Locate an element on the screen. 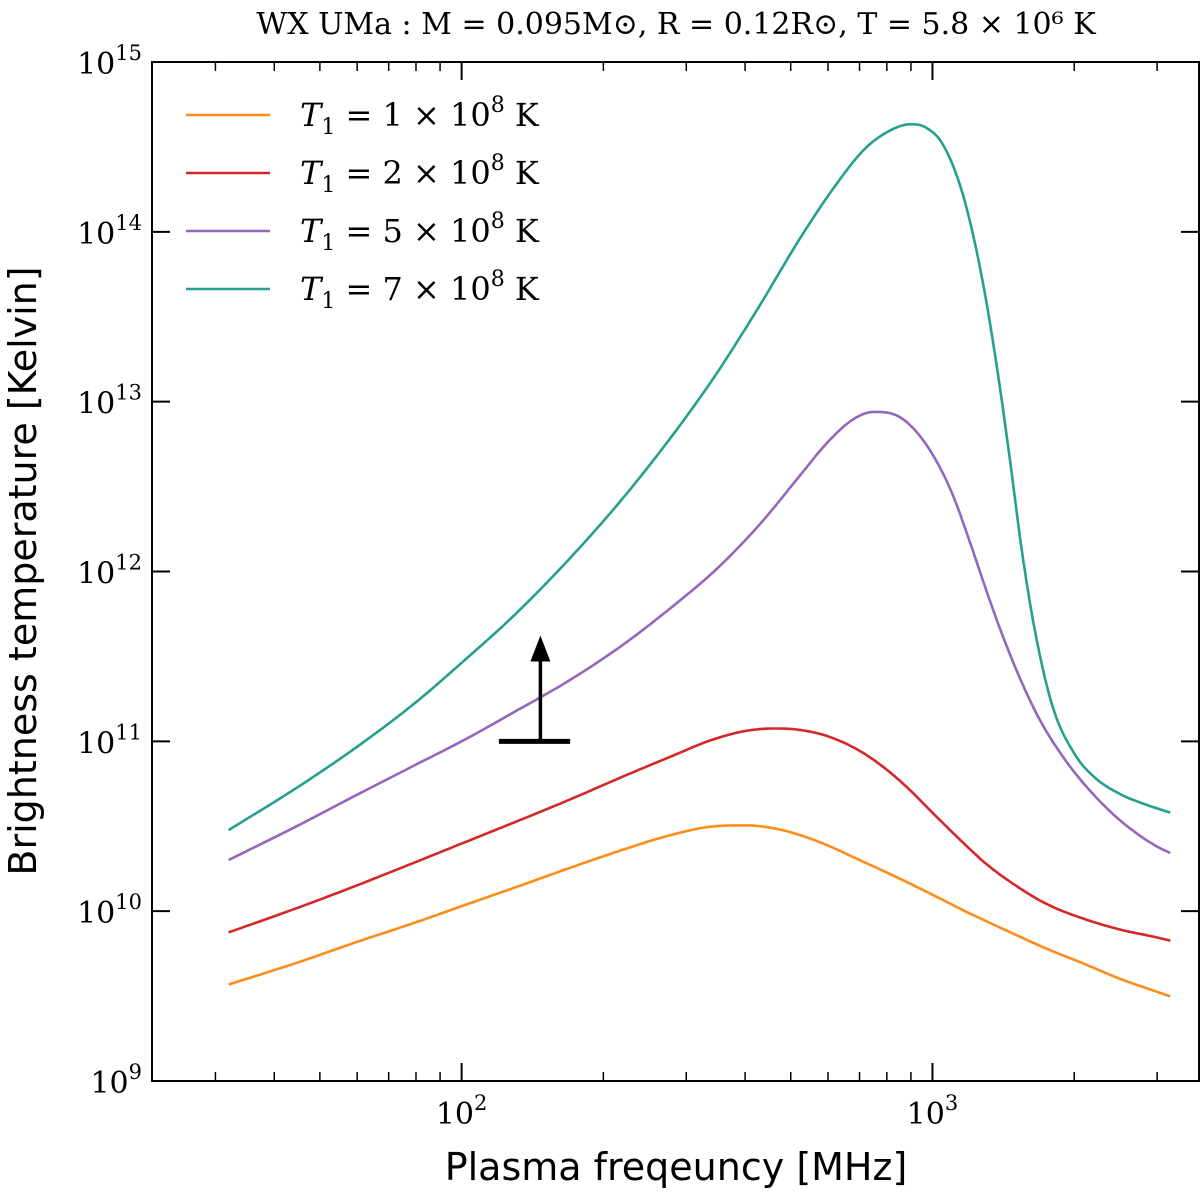 The image size is (1200, 1196). y-tick-label-exponent: 10 is located at coordinates (128, 902).